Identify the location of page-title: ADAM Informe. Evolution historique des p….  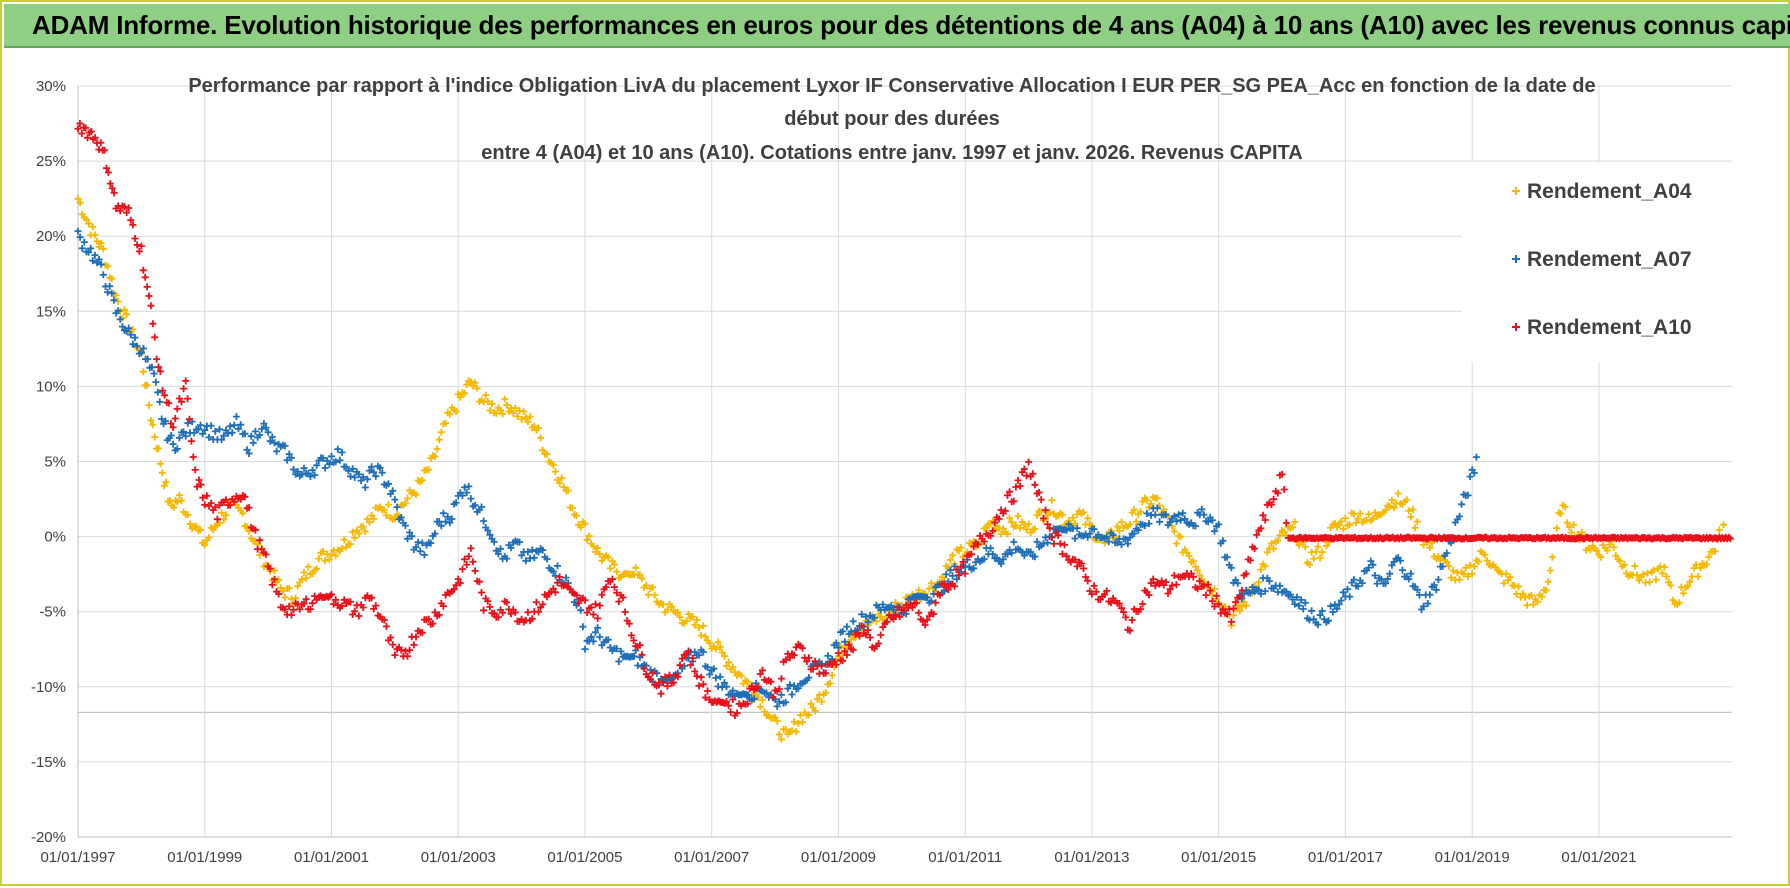
(911, 25).